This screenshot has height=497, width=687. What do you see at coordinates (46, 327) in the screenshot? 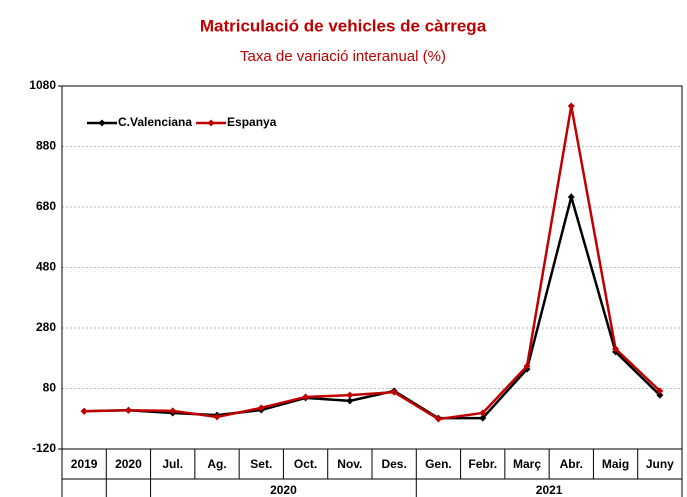
I see `y-tick-label: 280` at bounding box center [46, 327].